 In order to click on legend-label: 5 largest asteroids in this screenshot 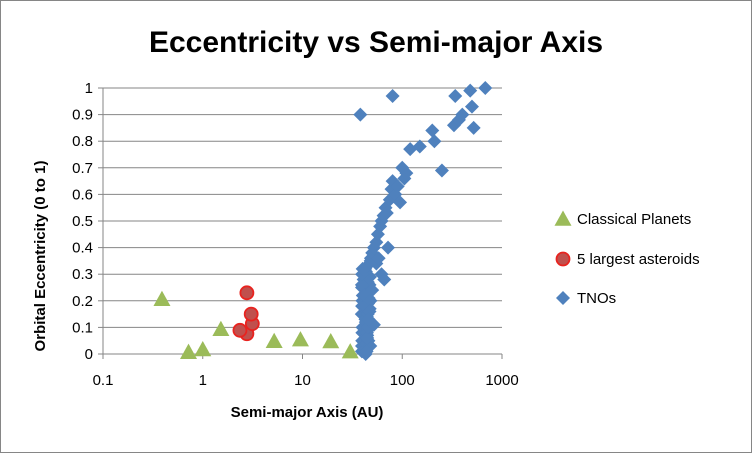, I will do `click(638, 259)`.